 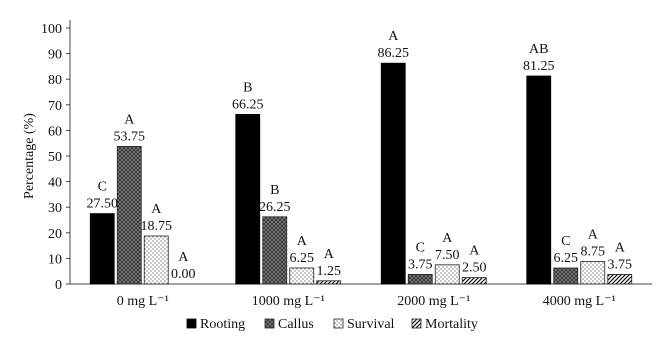 What do you see at coordinates (191, 323) in the screenshot?
I see `legend-swatch-rooting` at bounding box center [191, 323].